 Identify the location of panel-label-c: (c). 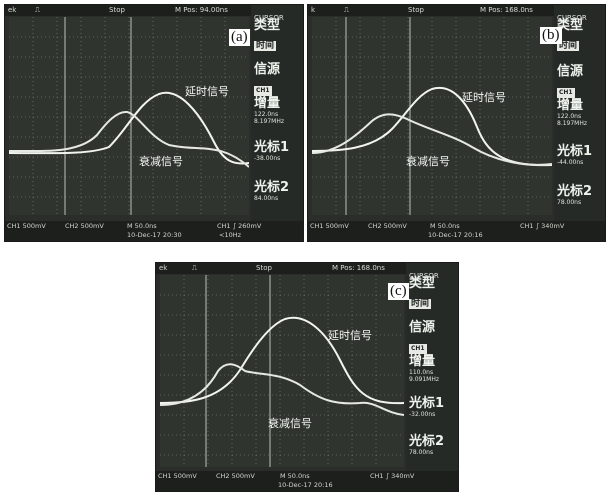
(398, 291).